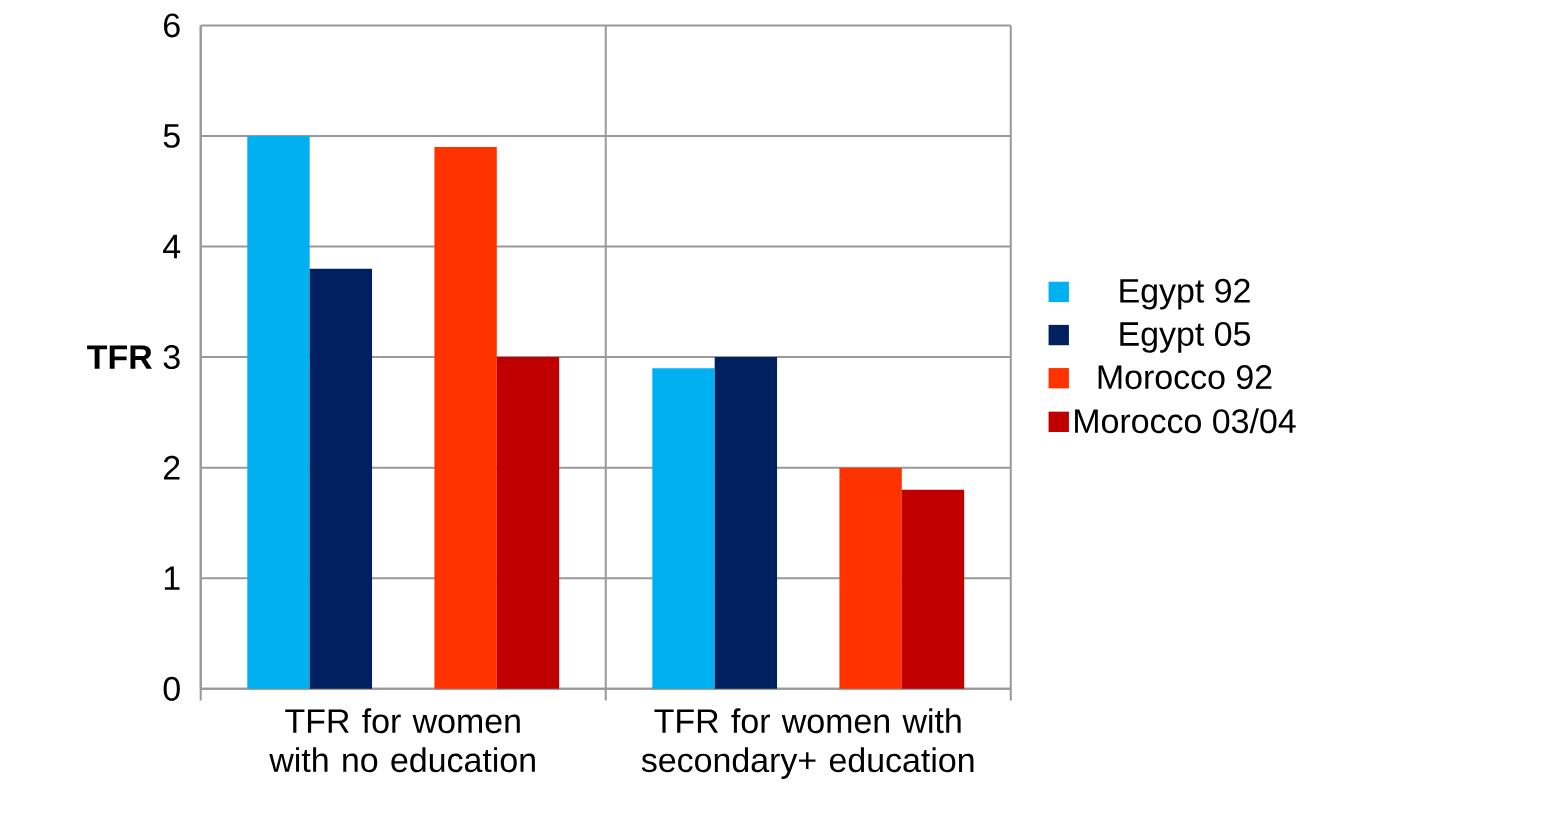  I want to click on legend-label: Egypt 92, so click(1185, 294).